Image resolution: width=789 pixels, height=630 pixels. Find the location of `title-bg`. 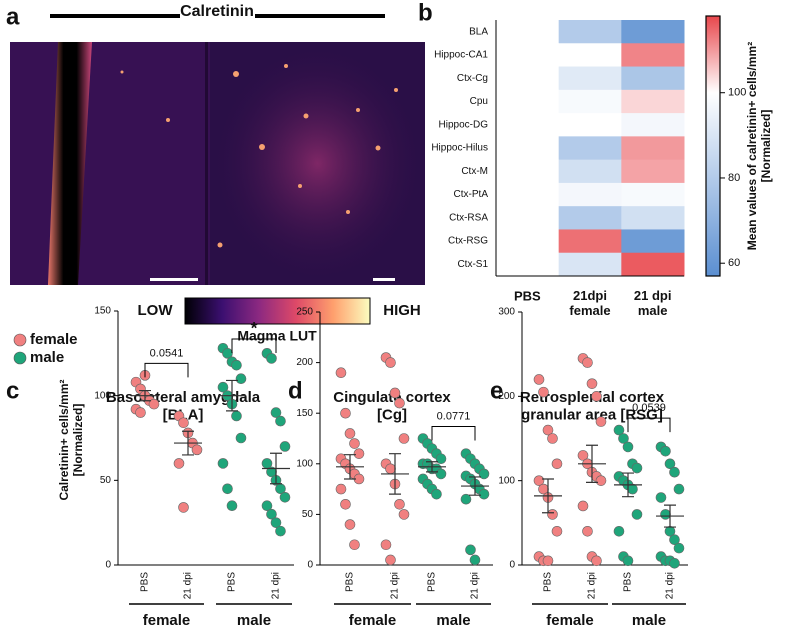

title-bg is located at coordinates (217, 13).